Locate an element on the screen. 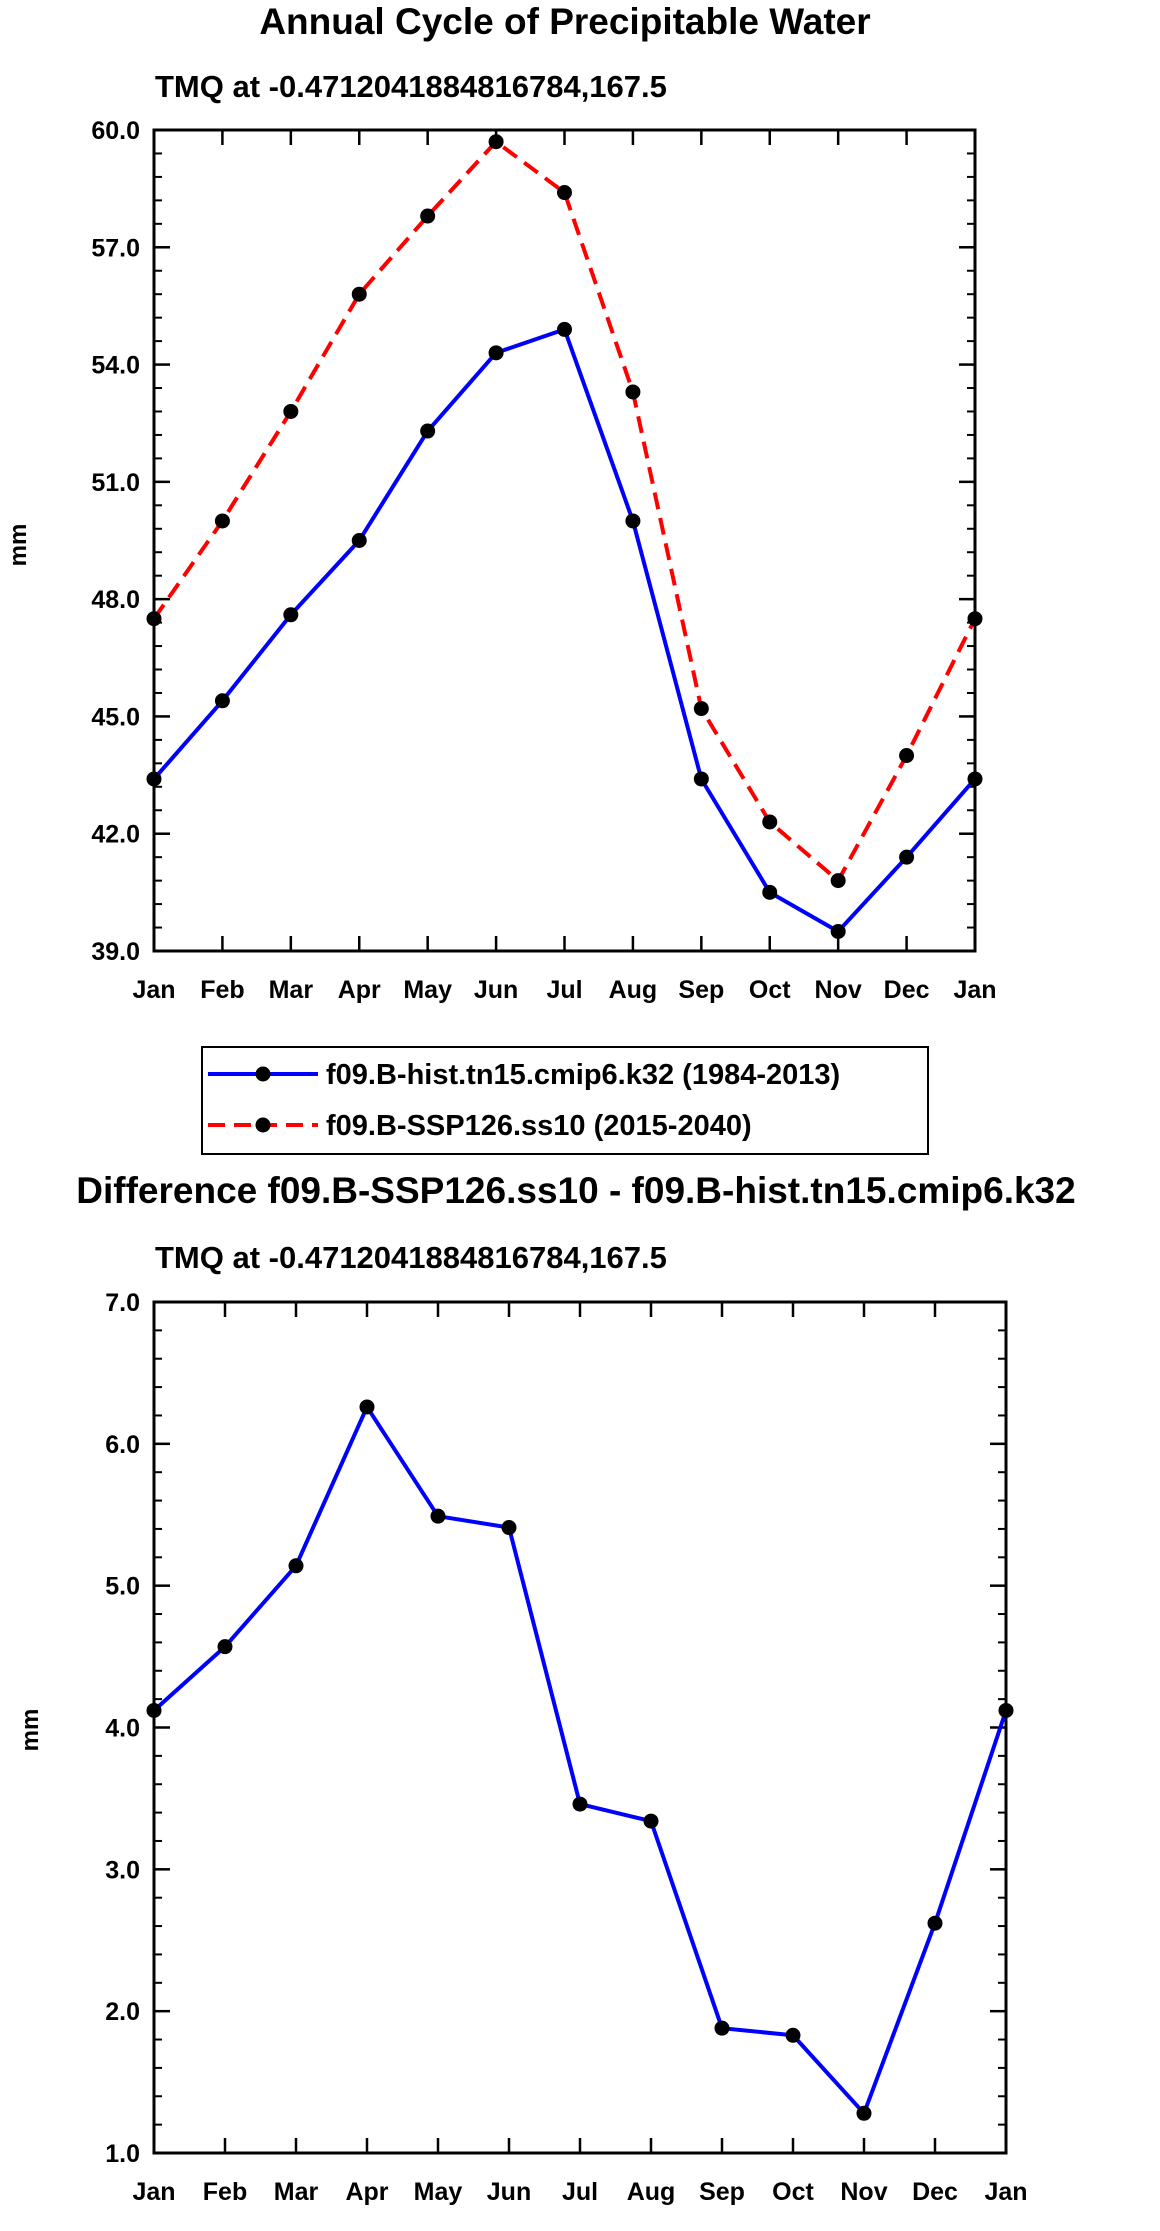  chart1-xtick-label: Dec is located at coordinates (907, 990).